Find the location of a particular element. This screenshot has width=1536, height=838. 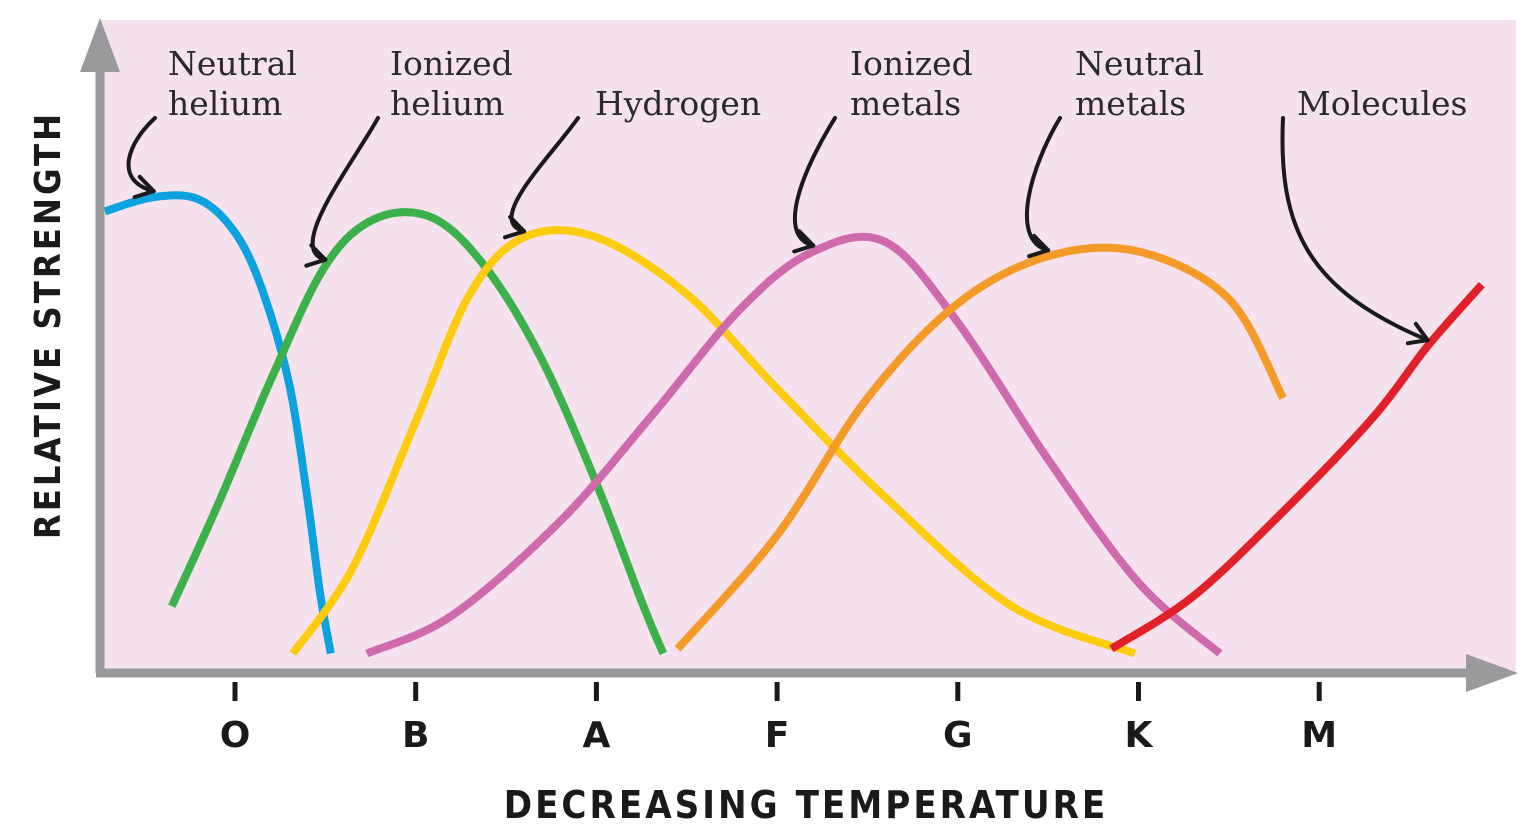

x-axis-arrowhead is located at coordinates (1492, 673).